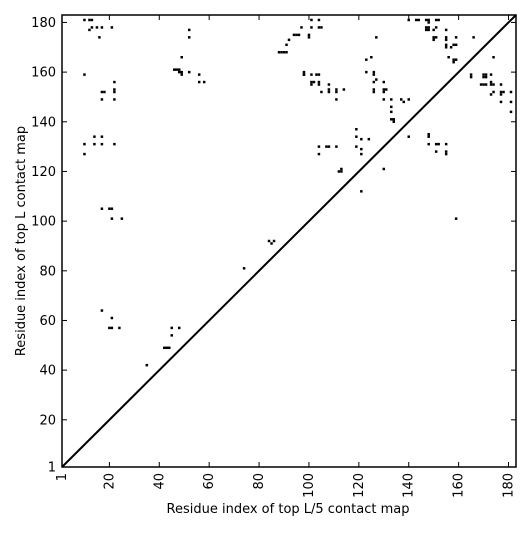 The width and height of the screenshot is (531, 536). What do you see at coordinates (47, 420) in the screenshot?
I see `y-tick-label: 20` at bounding box center [47, 420].